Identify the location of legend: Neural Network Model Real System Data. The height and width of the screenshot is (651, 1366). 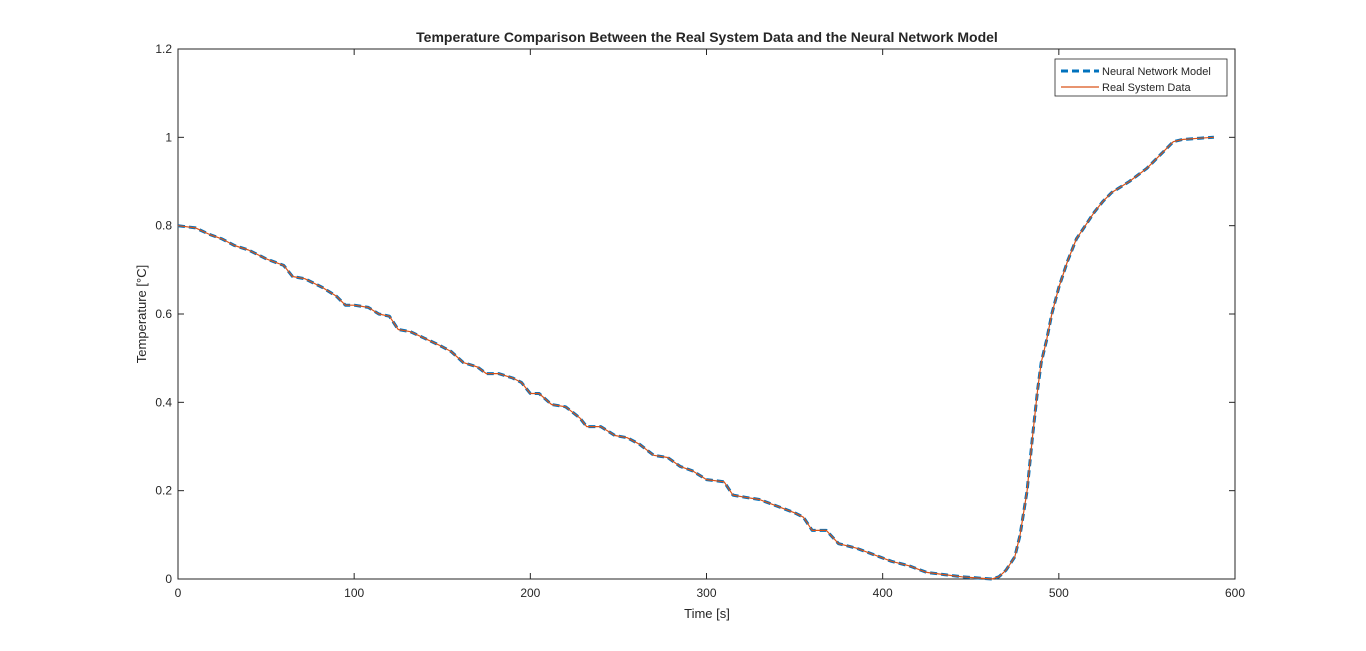
(1141, 77).